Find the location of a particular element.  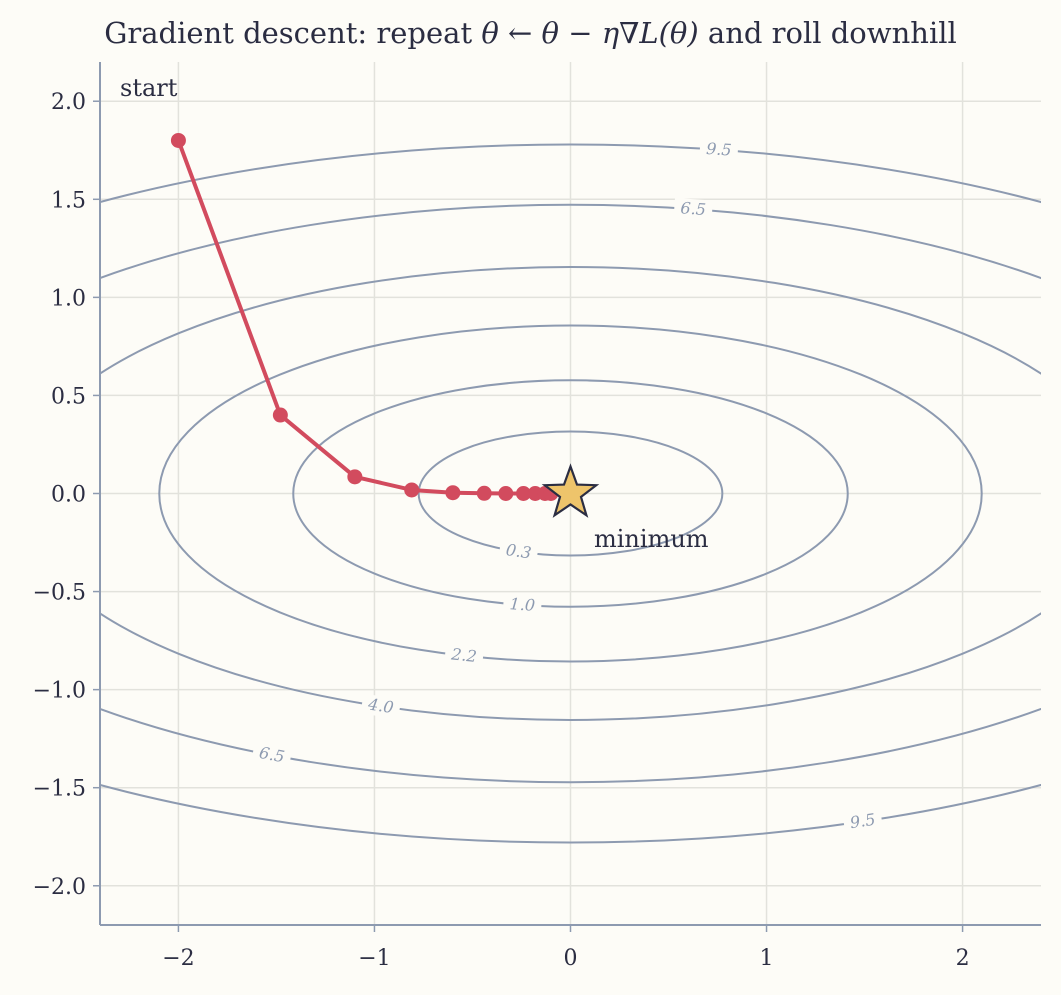

minimum-star-icon is located at coordinates (570, 490).